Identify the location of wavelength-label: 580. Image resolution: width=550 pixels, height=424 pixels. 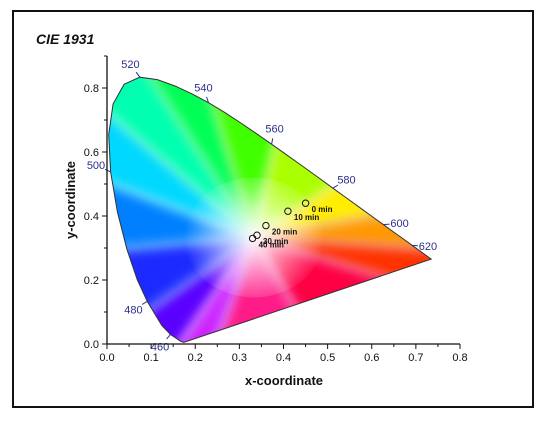
(346, 181).